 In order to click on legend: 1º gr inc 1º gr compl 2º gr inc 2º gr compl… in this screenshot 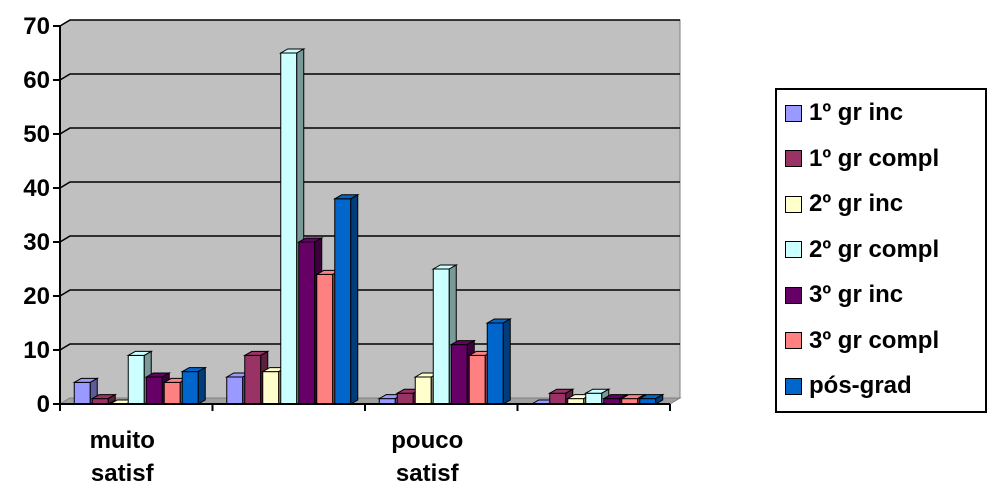, I will do `click(881, 250)`.